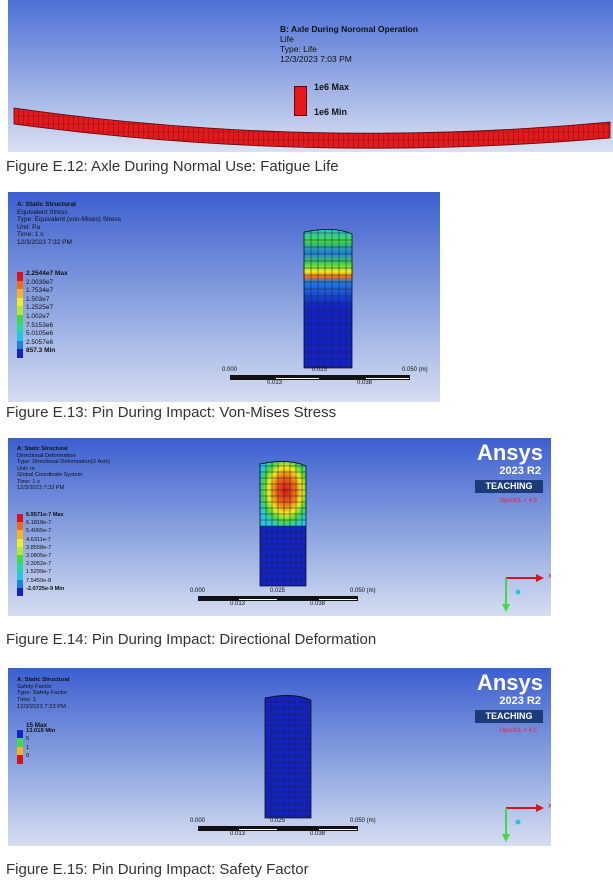  What do you see at coordinates (69, 219) in the screenshot?
I see `header-line: Type: Equivalent (von-Mises) Stress` at bounding box center [69, 219].